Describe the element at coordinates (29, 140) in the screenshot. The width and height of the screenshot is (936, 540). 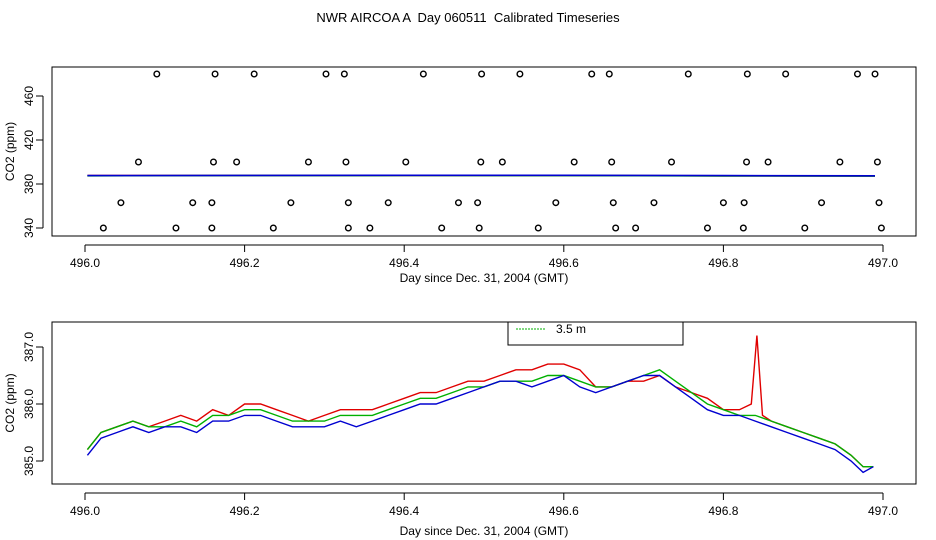
I see `y-tick-label: 420` at that location.